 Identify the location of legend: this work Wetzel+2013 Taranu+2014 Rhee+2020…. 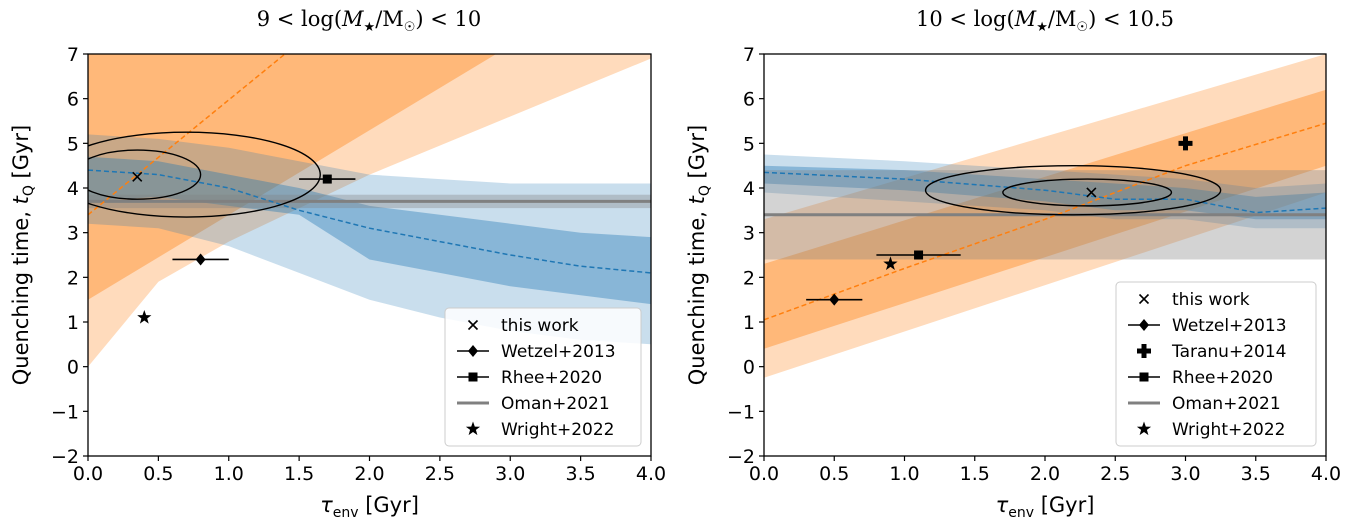
(1216, 364).